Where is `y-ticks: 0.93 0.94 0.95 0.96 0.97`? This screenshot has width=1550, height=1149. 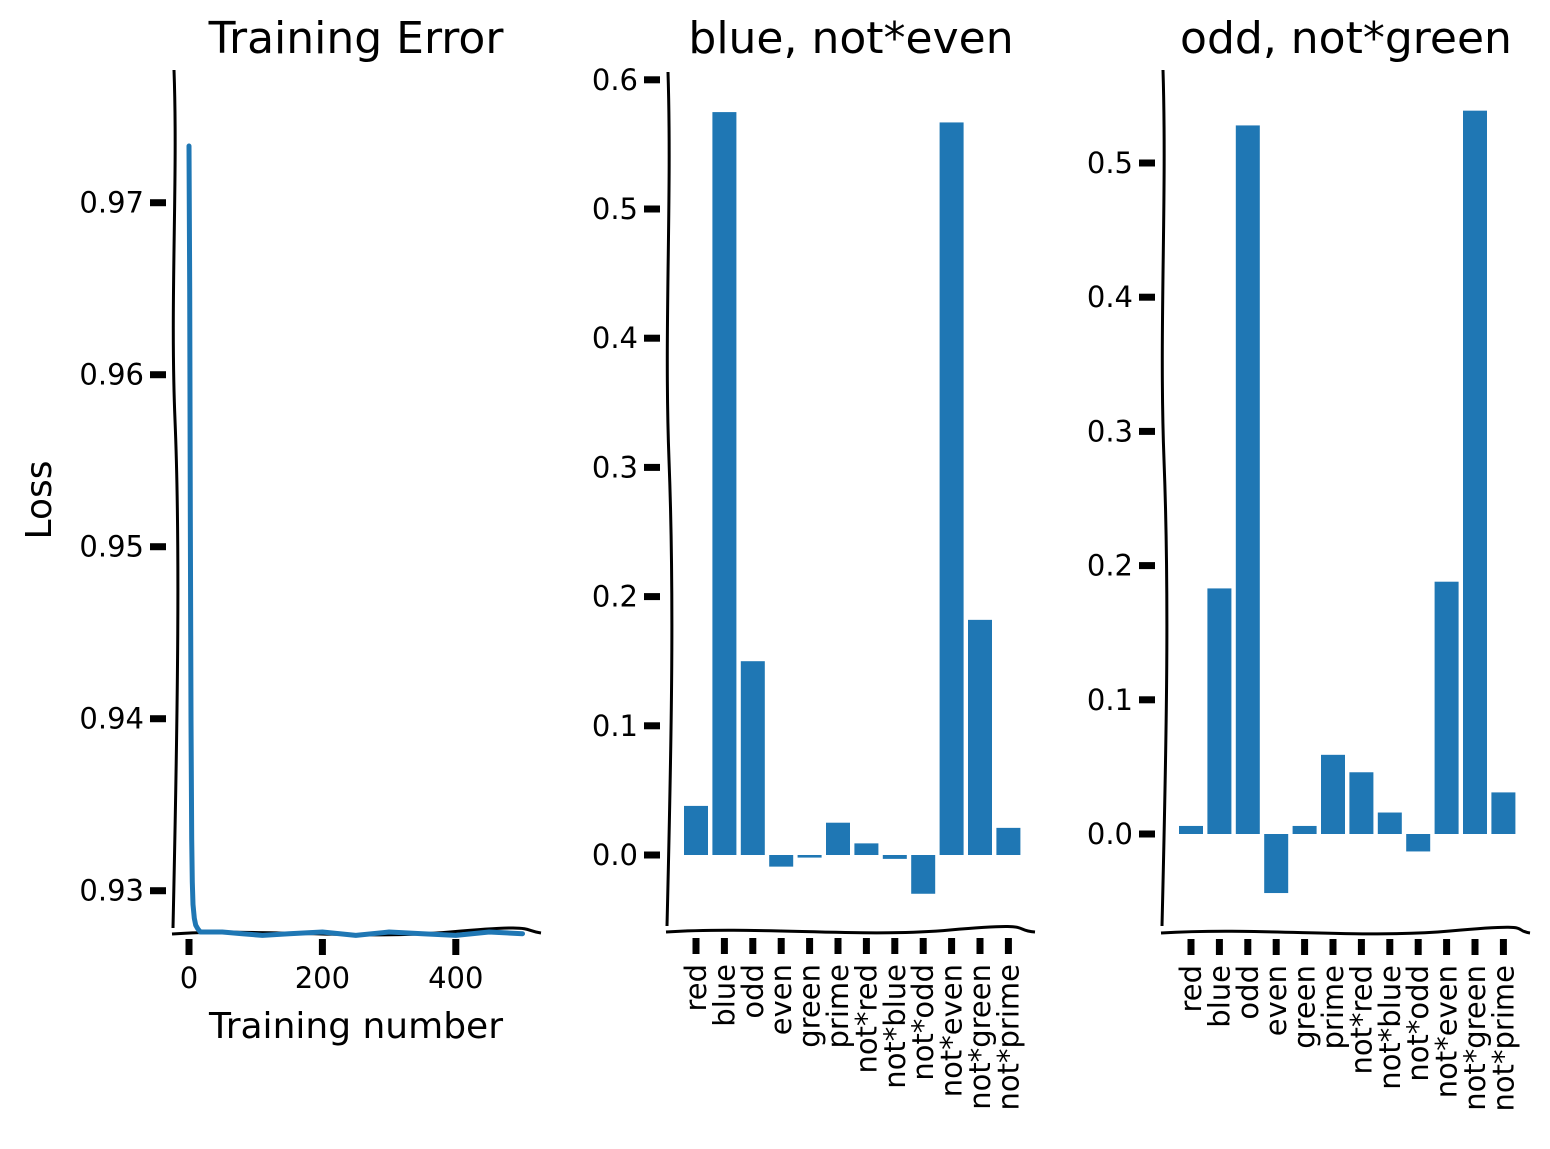 y-ticks: 0.93 0.94 0.95 0.96 0.97 is located at coordinates (122, 547).